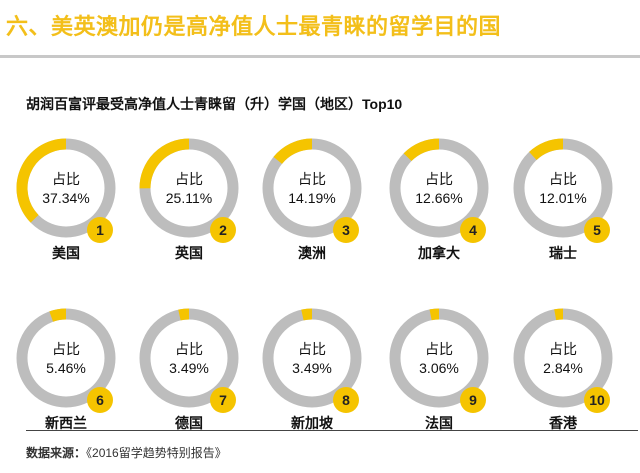  I want to click on value-label: 12.01%, so click(562, 198).